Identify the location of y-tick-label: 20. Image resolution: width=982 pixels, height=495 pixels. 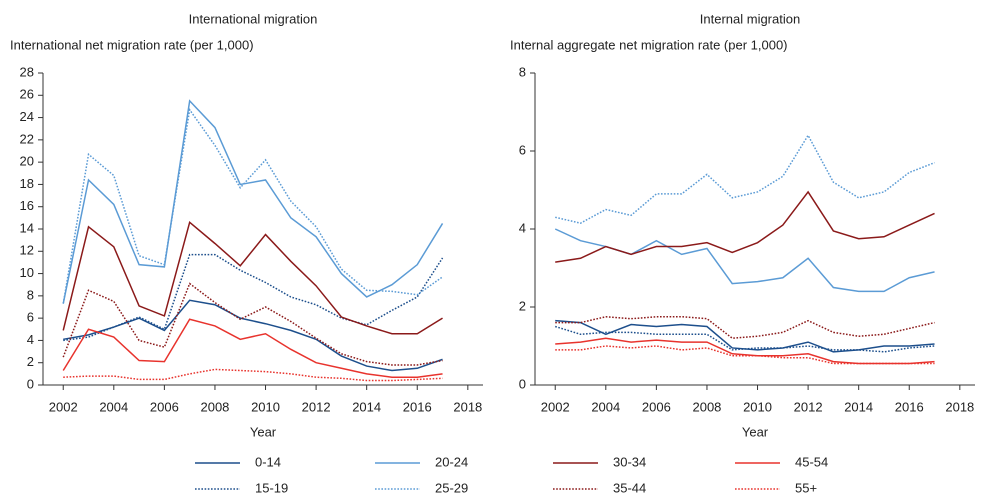
(27, 161).